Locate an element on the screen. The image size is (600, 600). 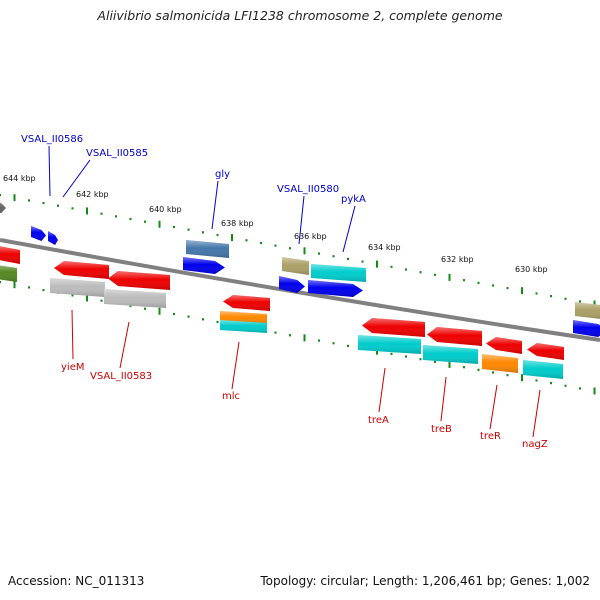
feature-red-trer-shading is located at coordinates (504, 345).